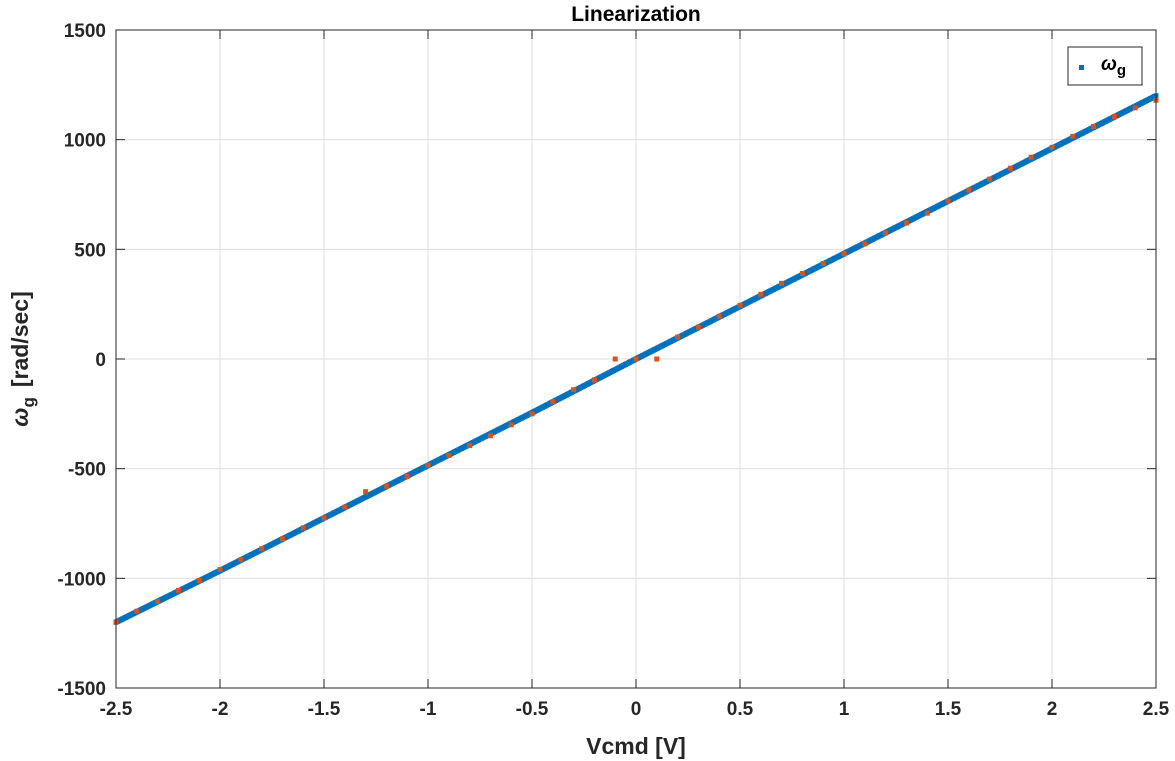 The height and width of the screenshot is (761, 1175). I want to click on legend-entry: ωg, so click(1113, 66).